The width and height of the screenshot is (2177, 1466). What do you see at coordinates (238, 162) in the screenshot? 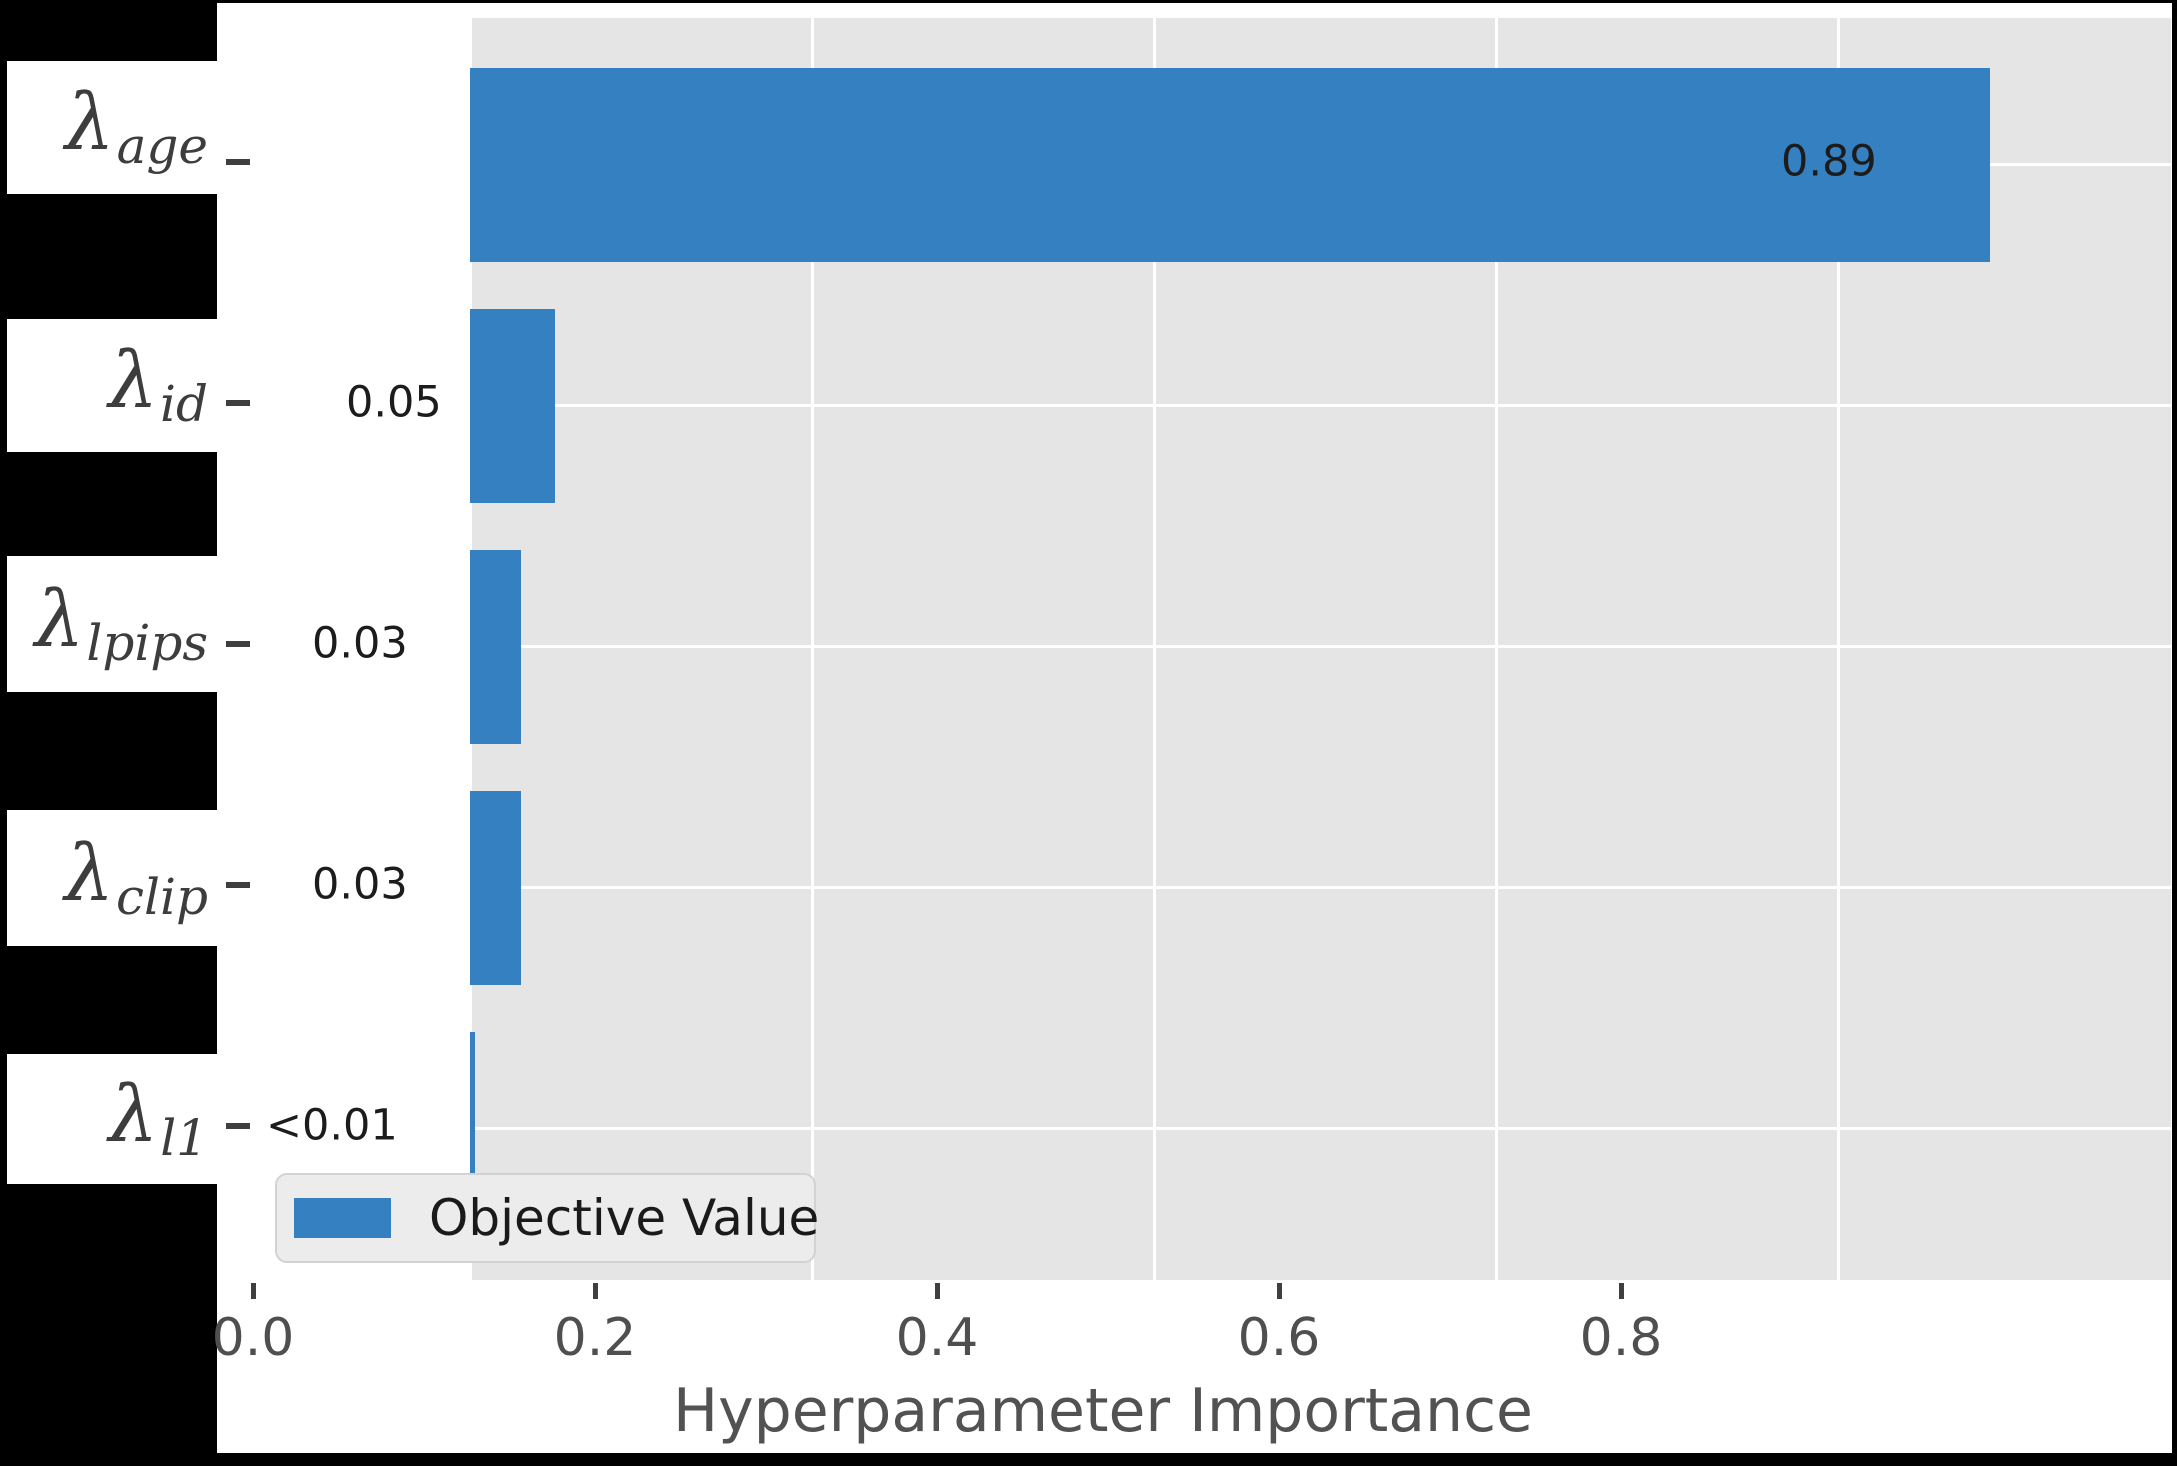
I see `y-tick-lambda-age` at bounding box center [238, 162].